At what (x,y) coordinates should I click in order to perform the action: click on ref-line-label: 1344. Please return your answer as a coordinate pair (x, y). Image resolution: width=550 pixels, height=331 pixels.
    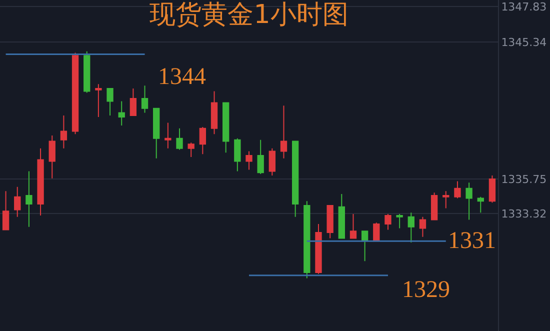
    Looking at the image, I should click on (182, 77).